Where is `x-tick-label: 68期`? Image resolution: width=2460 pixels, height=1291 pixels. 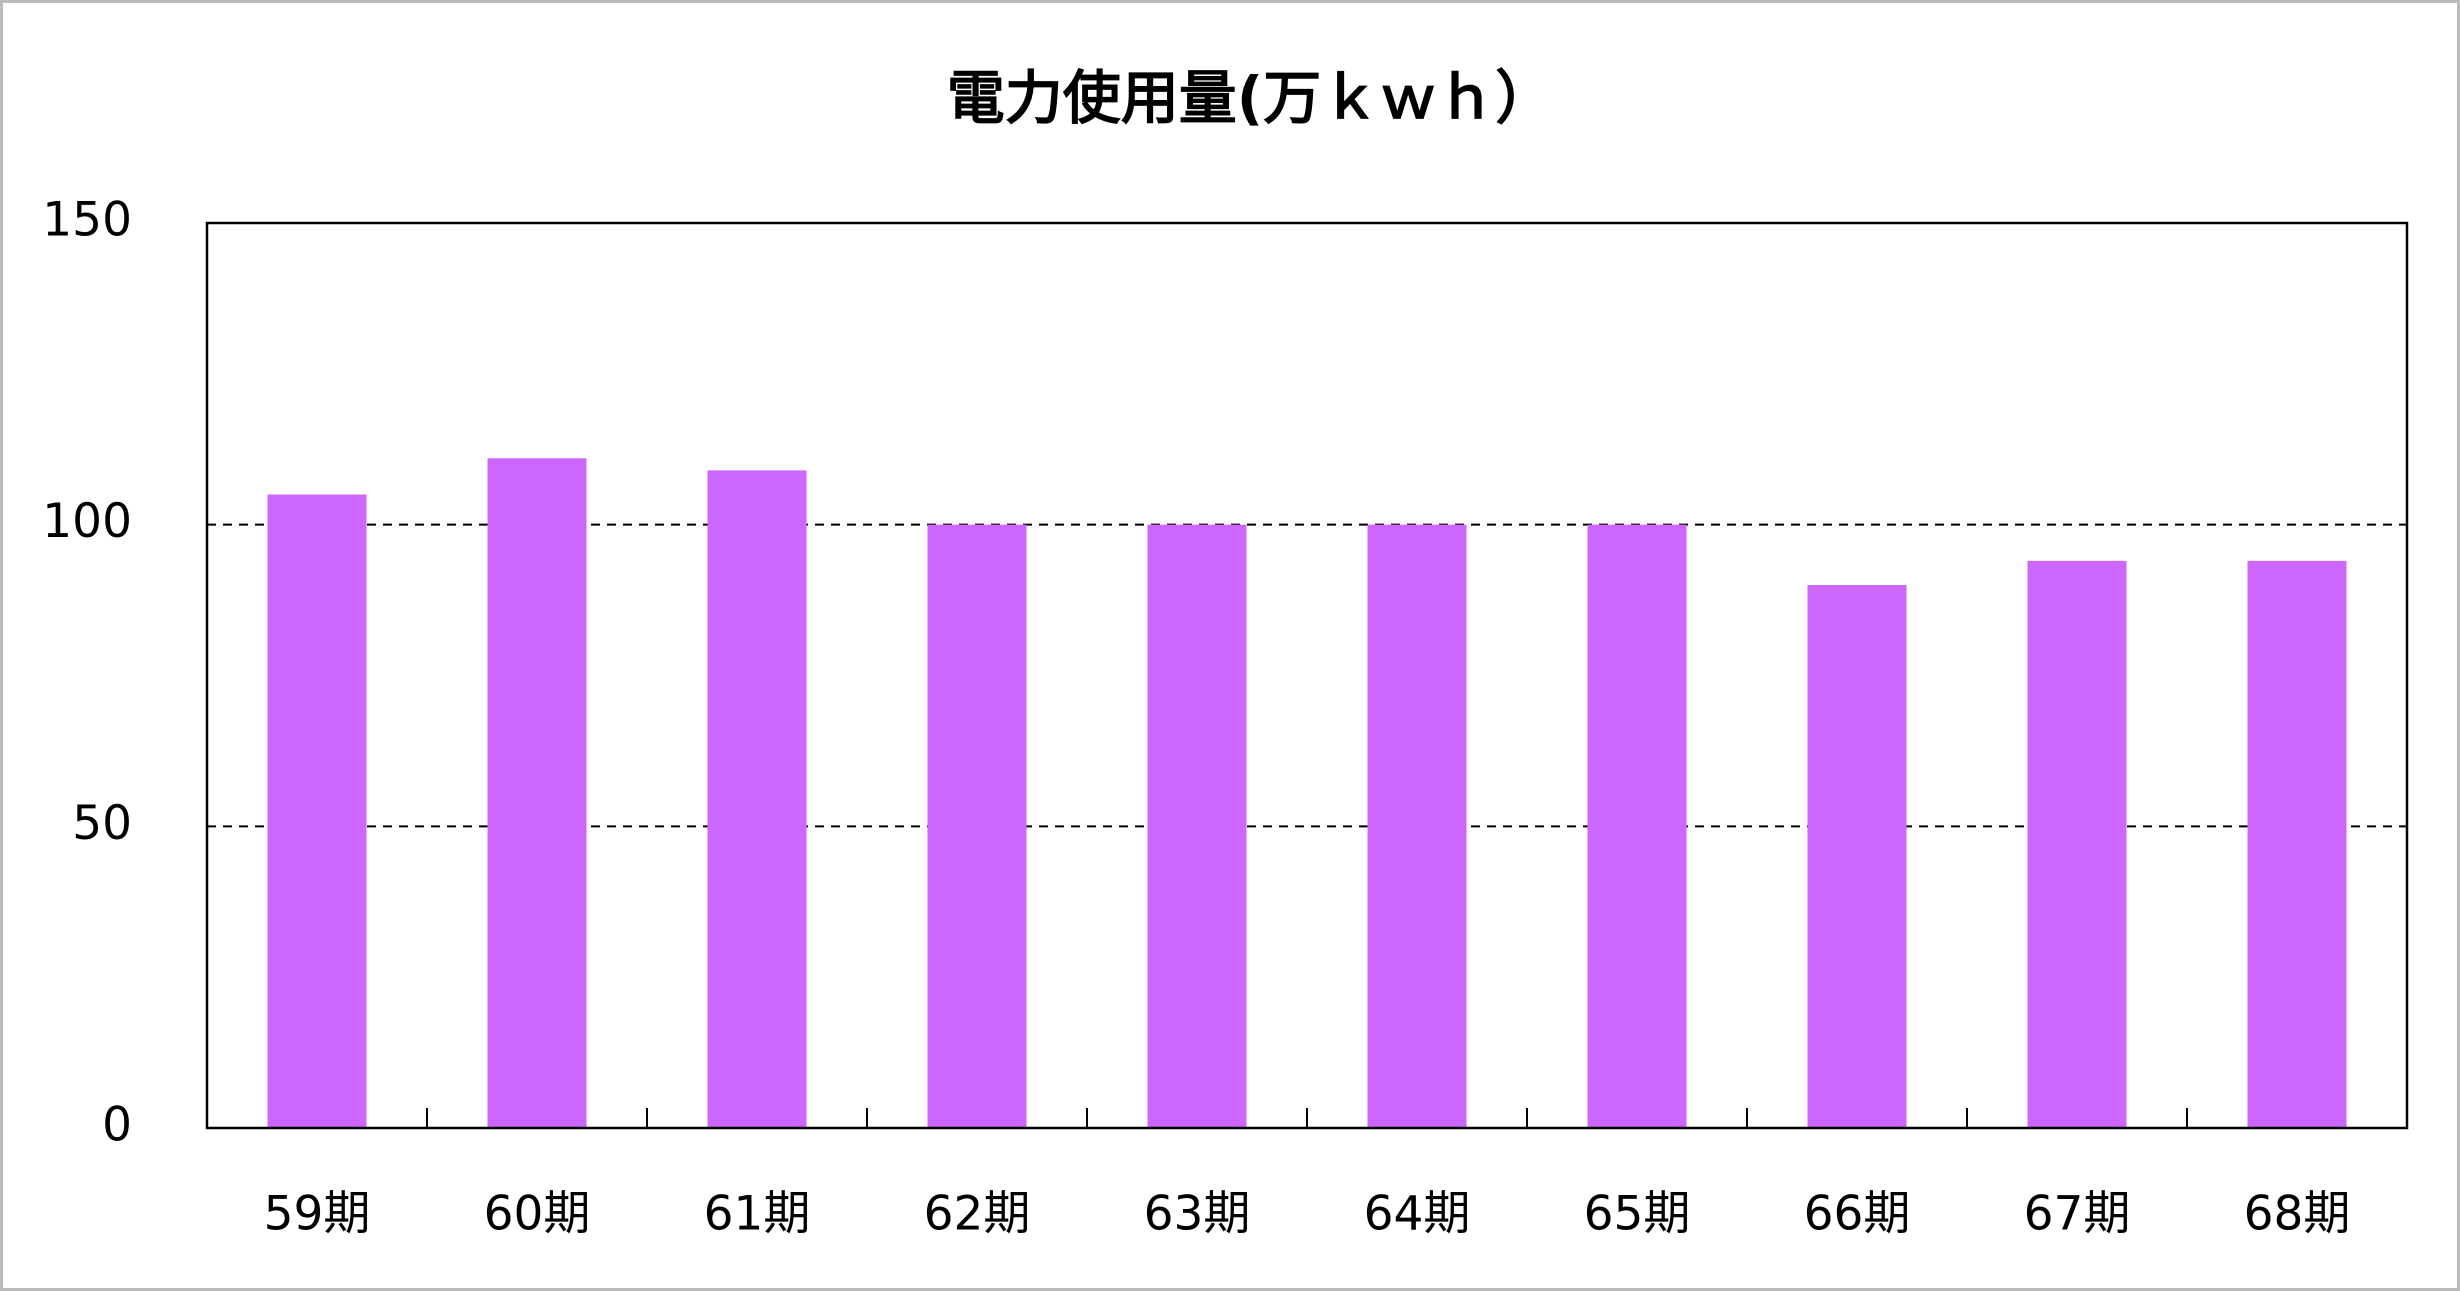 x-tick-label: 68期 is located at coordinates (2297, 1214).